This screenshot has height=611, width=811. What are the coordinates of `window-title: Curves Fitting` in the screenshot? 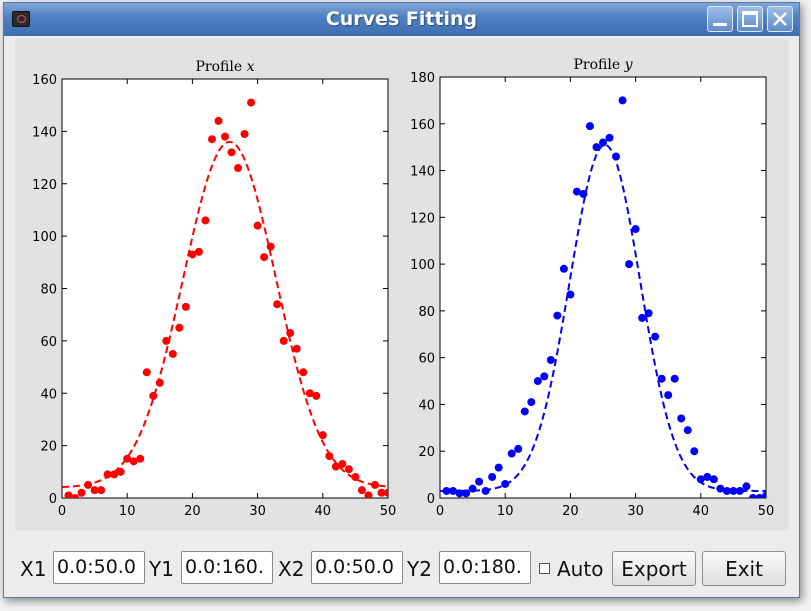 It's located at (401, 19).